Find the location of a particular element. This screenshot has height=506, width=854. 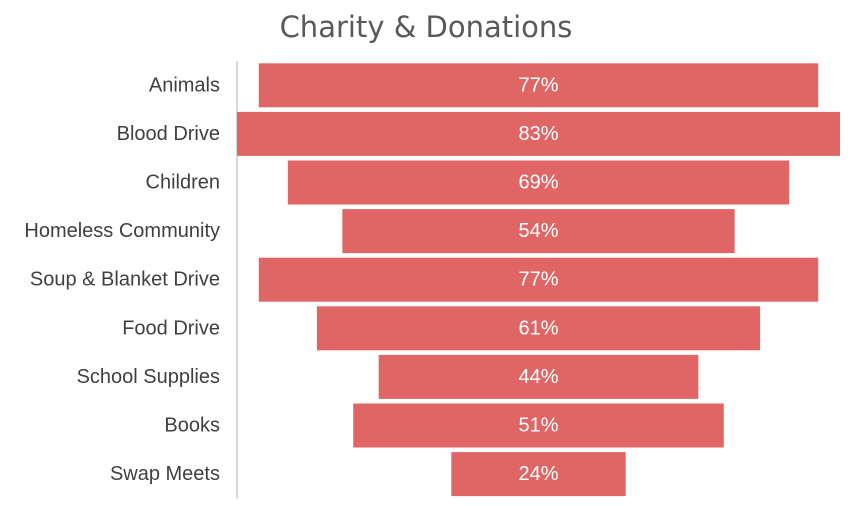

category-label: Swap Meets is located at coordinates (165, 474).